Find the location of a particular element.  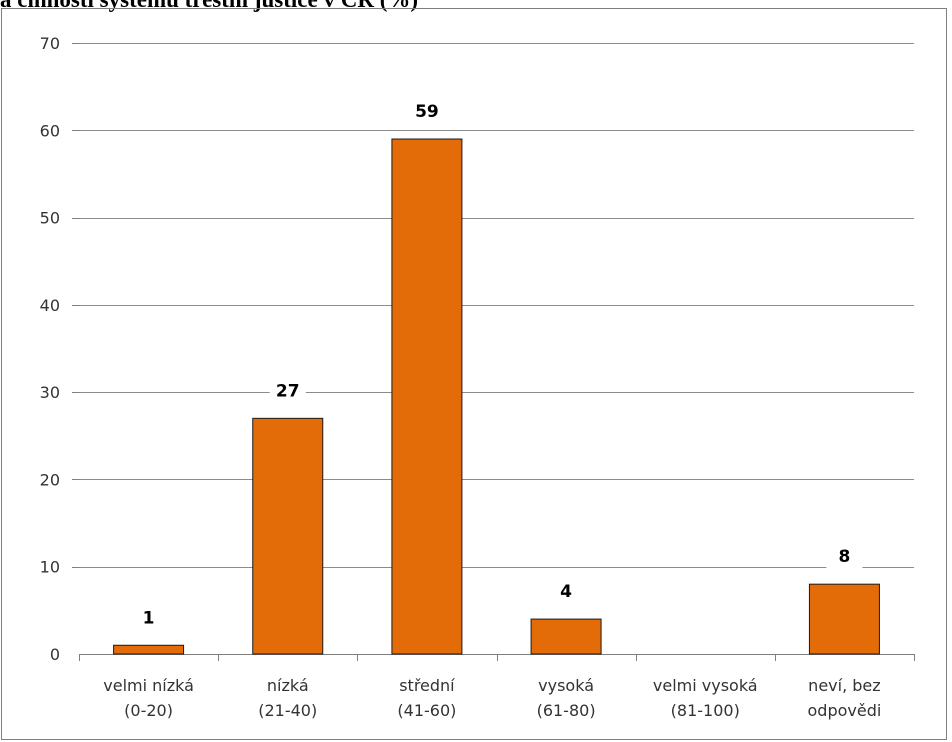

y-axis-ticks: 0 10 20 30 40 50 60 70 is located at coordinates (50, 349).